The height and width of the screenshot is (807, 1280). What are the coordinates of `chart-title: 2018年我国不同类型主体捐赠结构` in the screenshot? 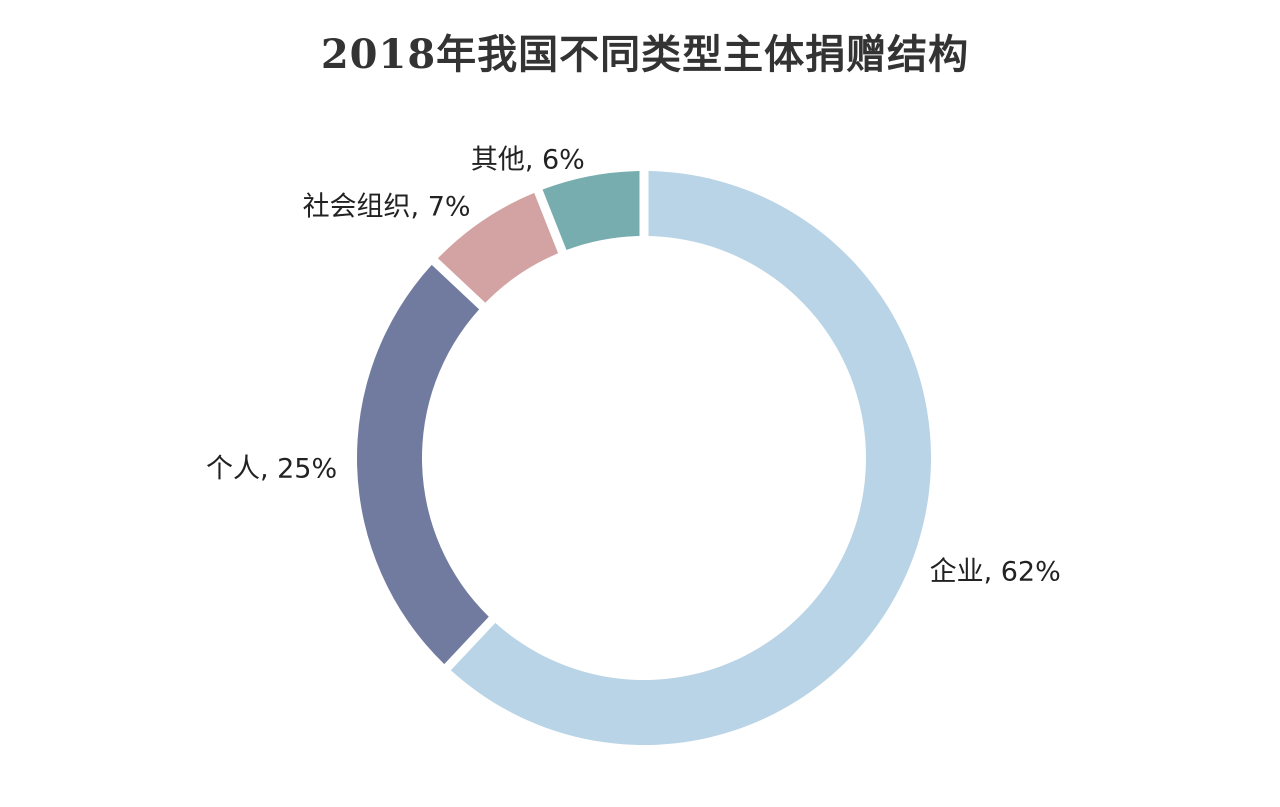 It's located at (645, 54).